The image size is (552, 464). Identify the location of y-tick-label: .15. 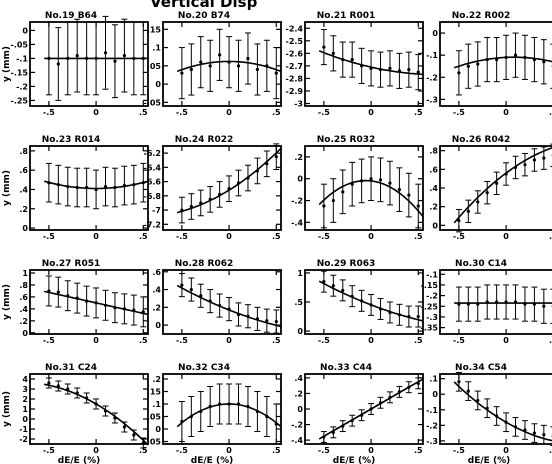
(154, 29).